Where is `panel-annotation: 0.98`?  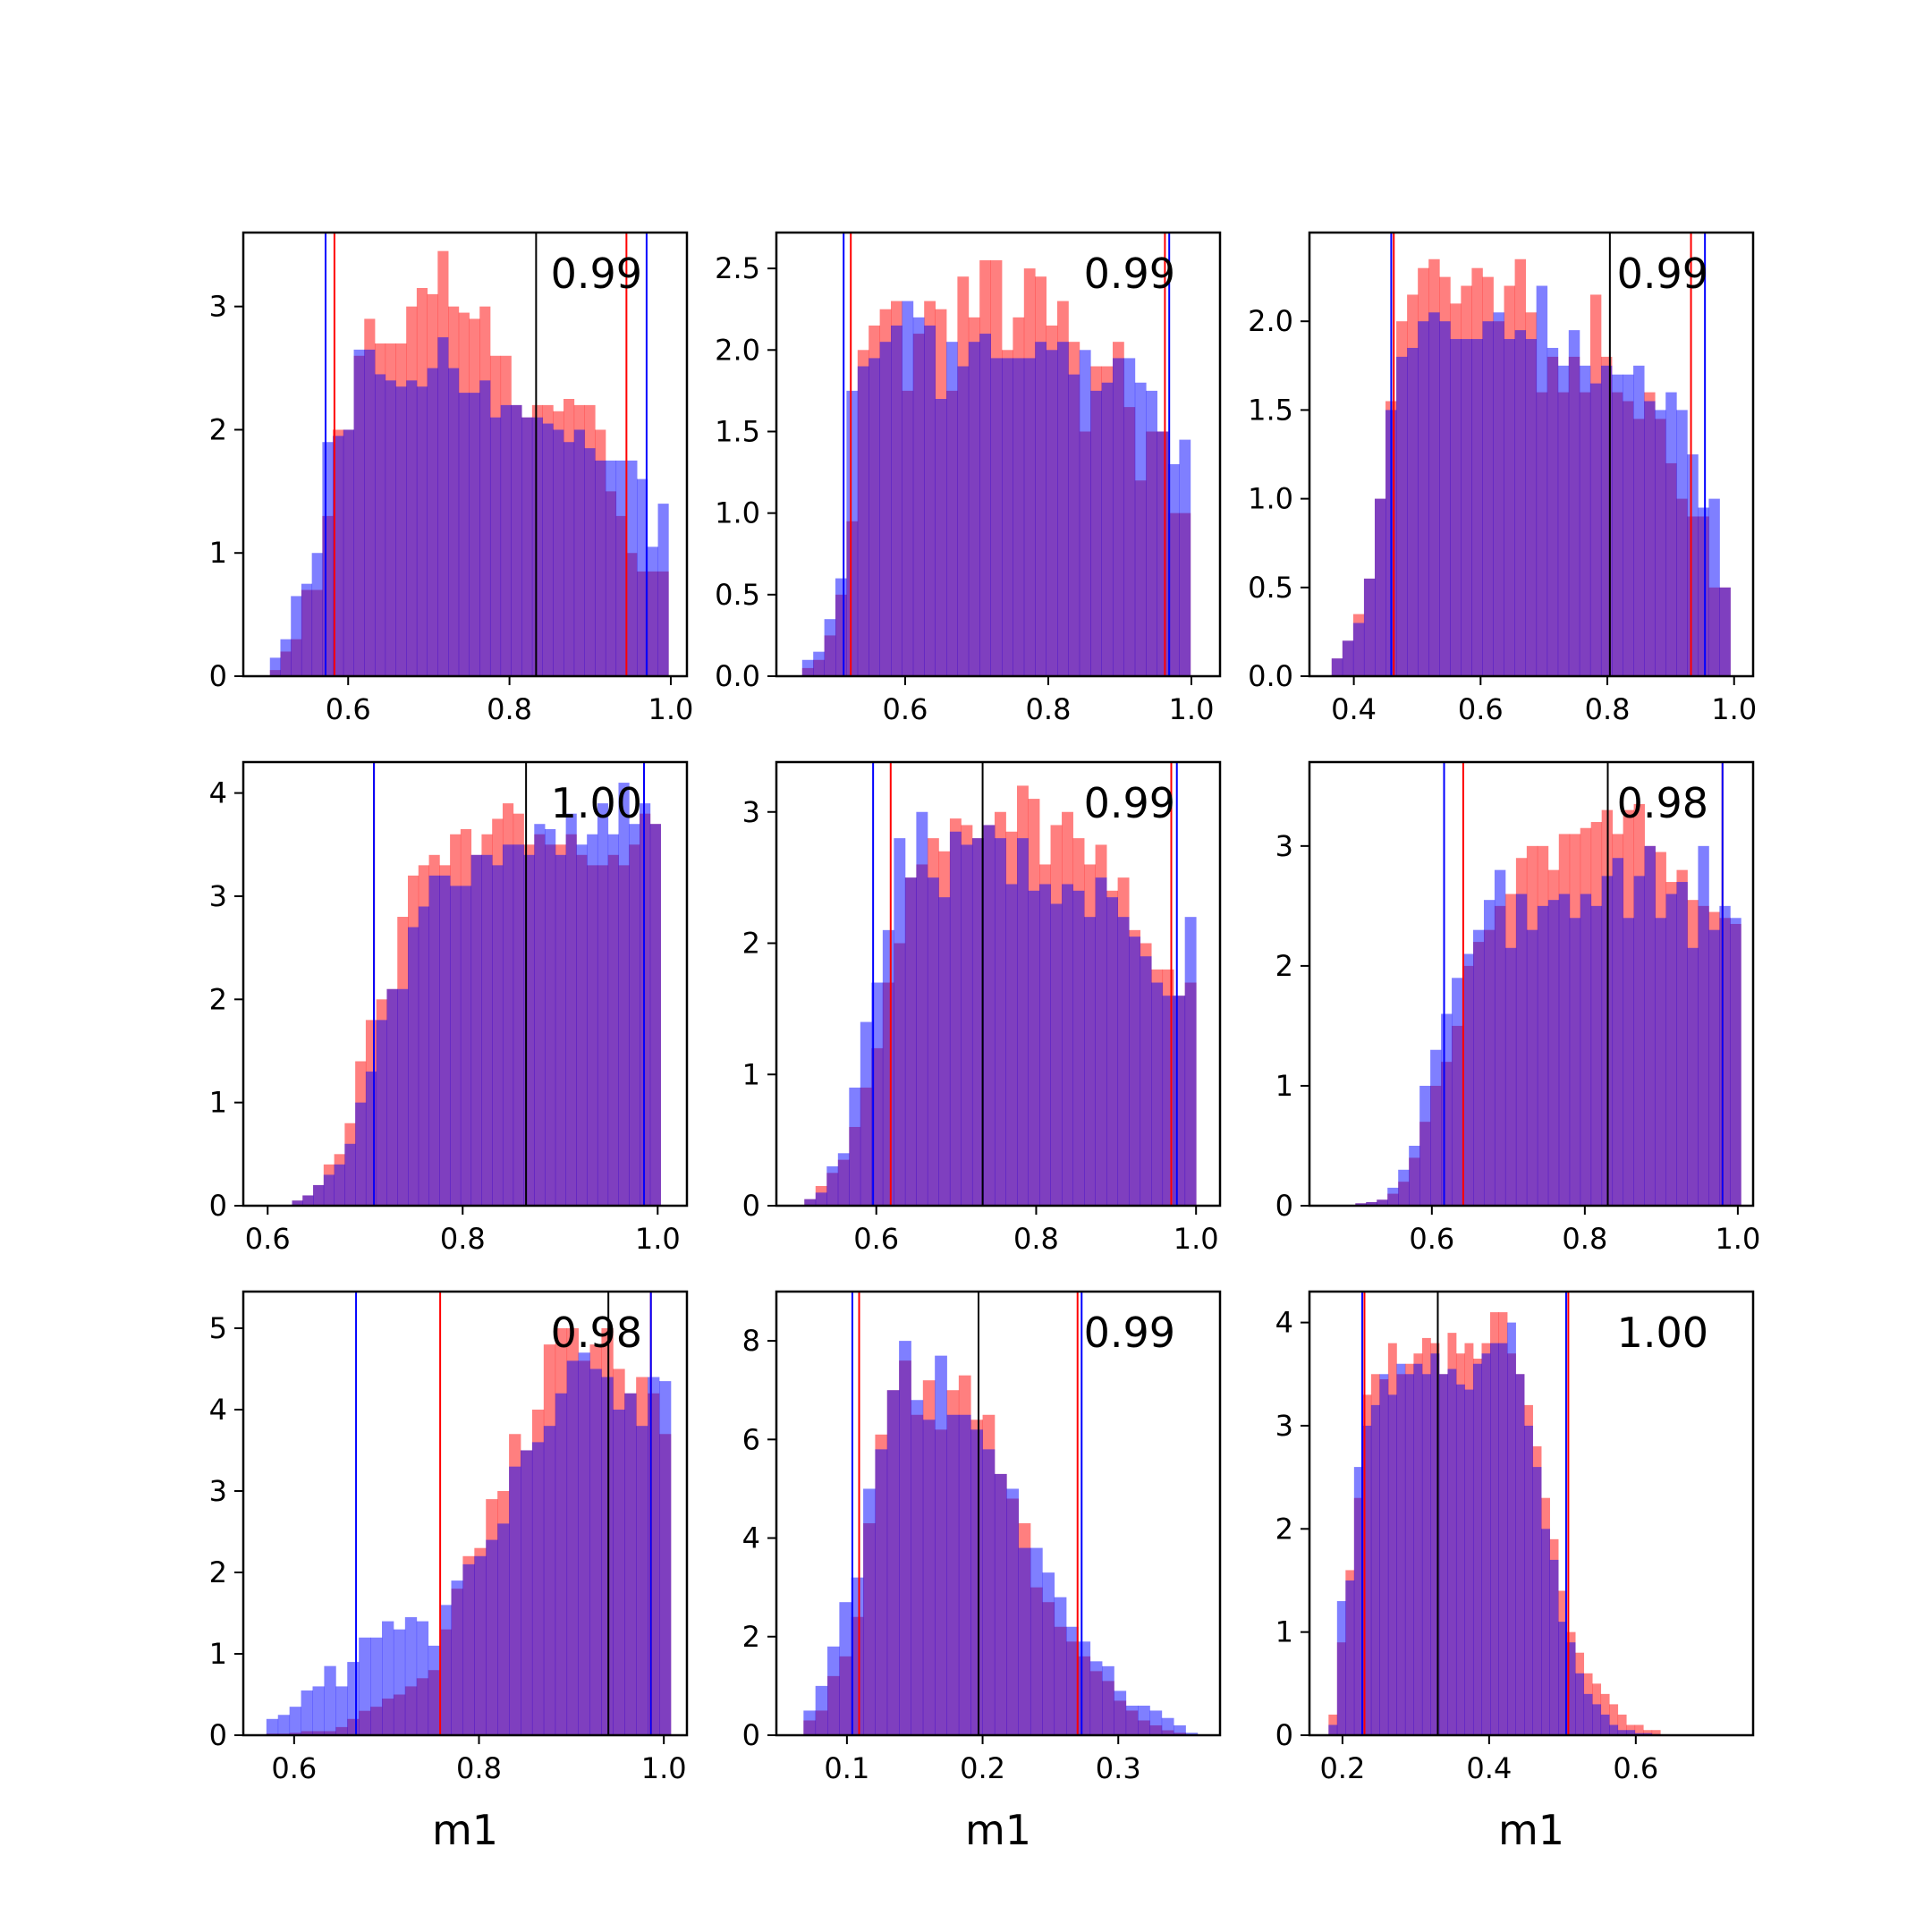 panel-annotation: 0.98 is located at coordinates (596, 1333).